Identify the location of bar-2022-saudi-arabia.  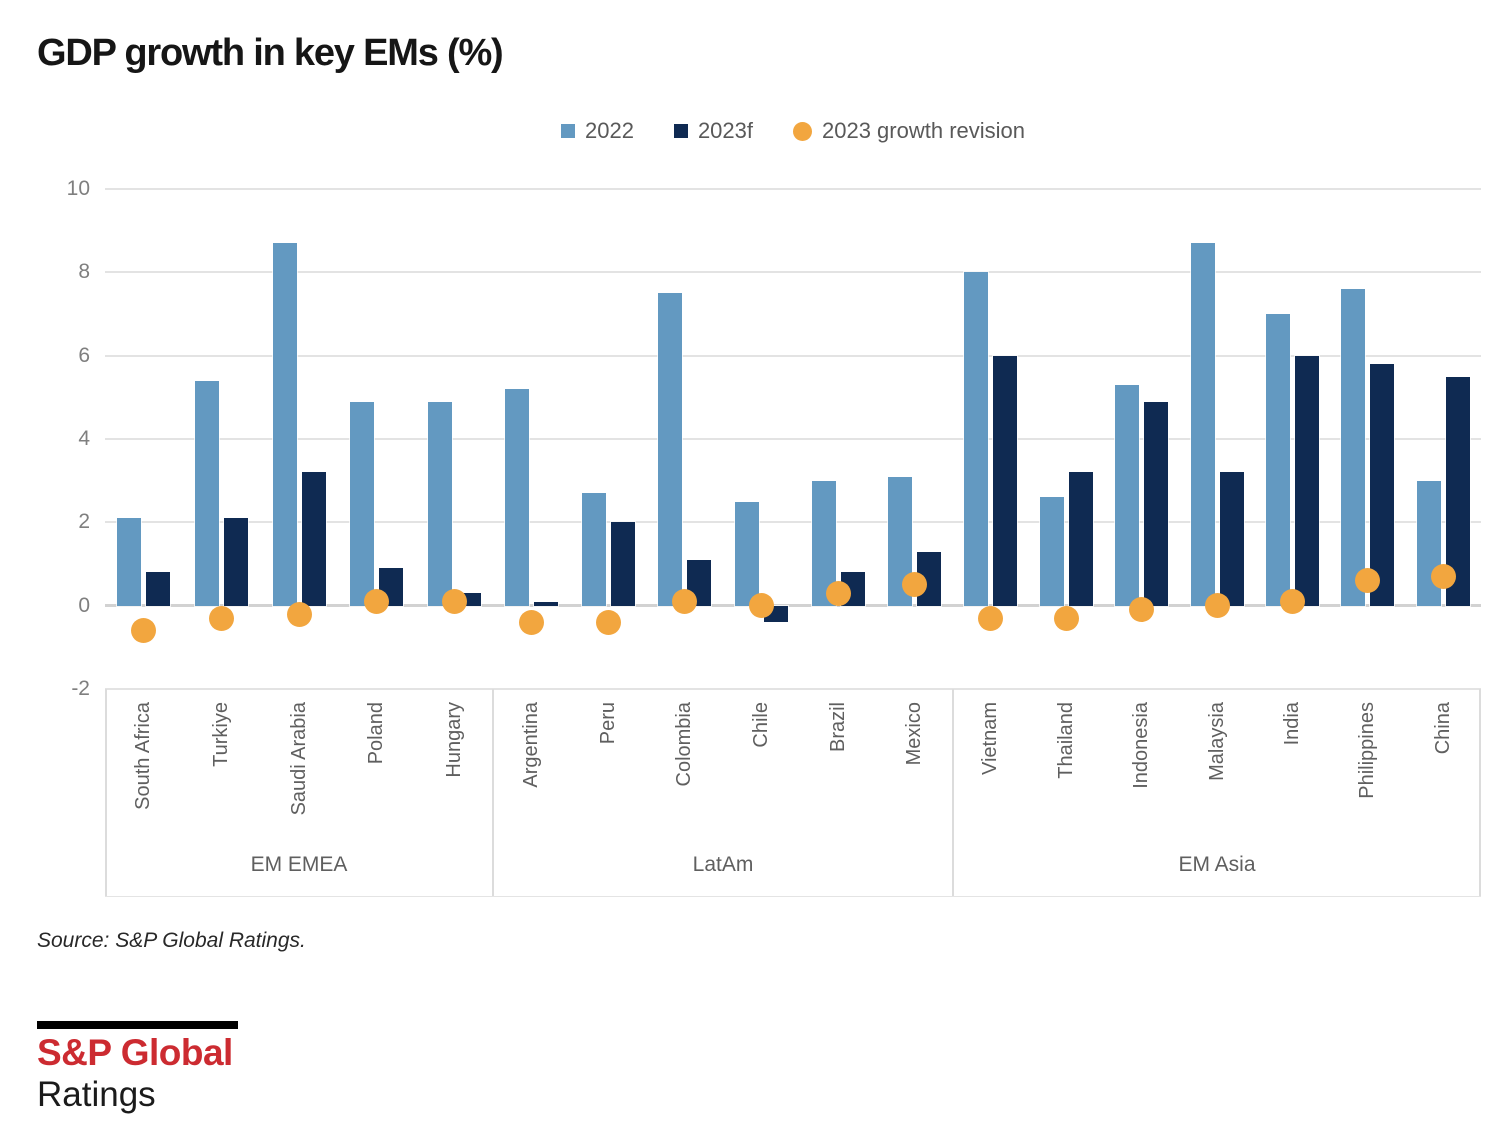
(284, 424).